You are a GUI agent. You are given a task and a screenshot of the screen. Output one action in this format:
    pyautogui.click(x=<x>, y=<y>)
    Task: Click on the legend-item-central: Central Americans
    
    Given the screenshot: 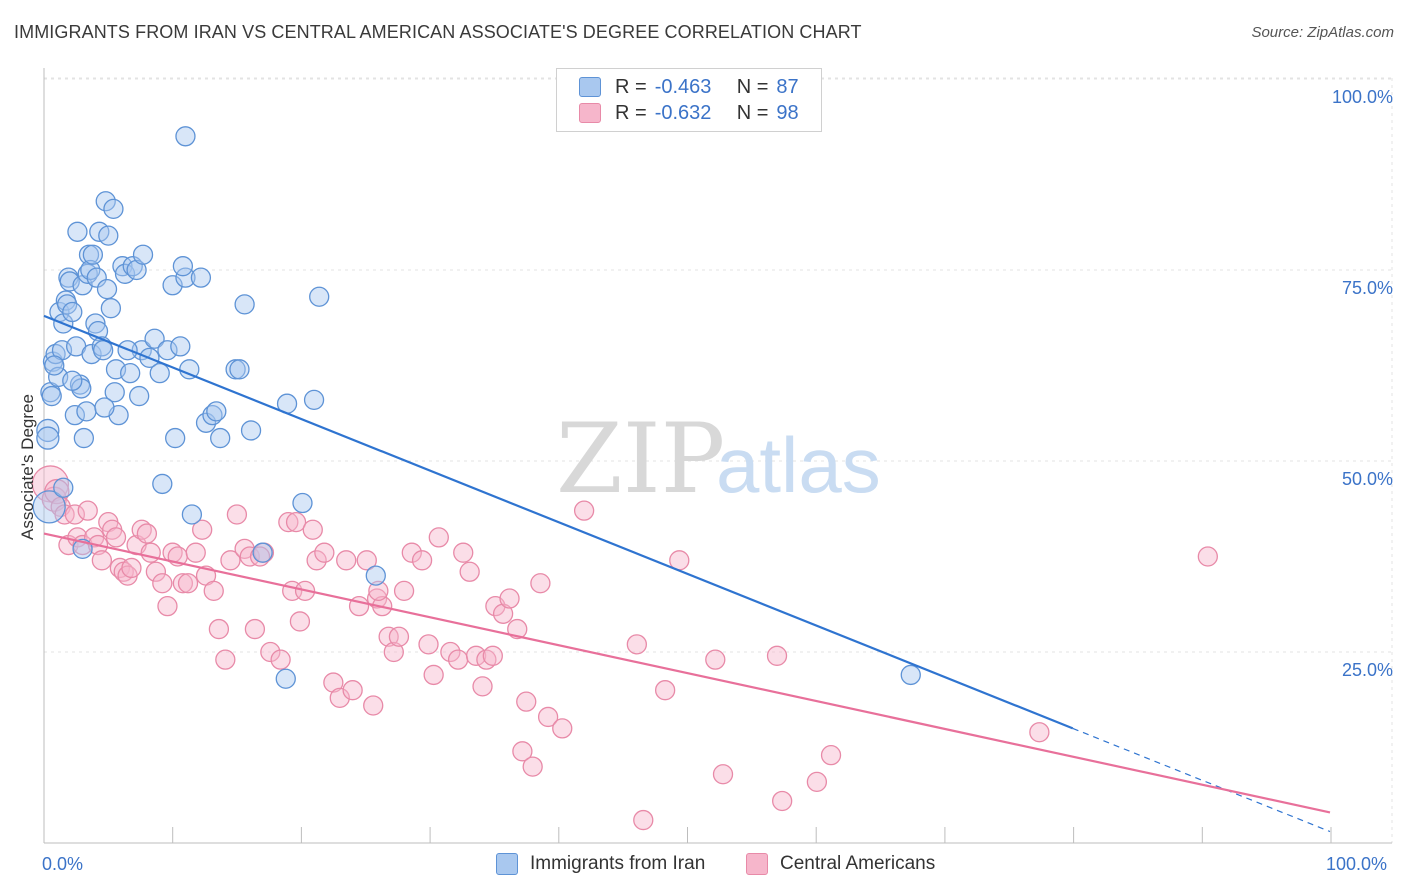 What is the action you would take?
    pyautogui.click(x=840, y=864)
    